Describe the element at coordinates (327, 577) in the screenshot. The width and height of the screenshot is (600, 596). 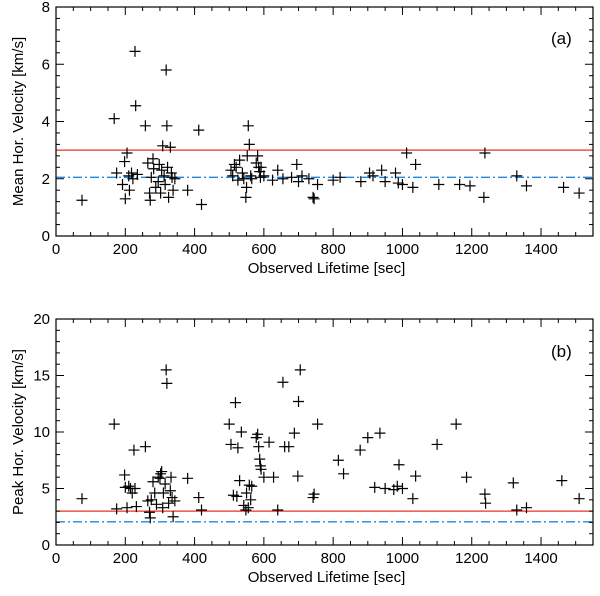
I see `x-axis-label: Observed Lifetime [sec]` at that location.